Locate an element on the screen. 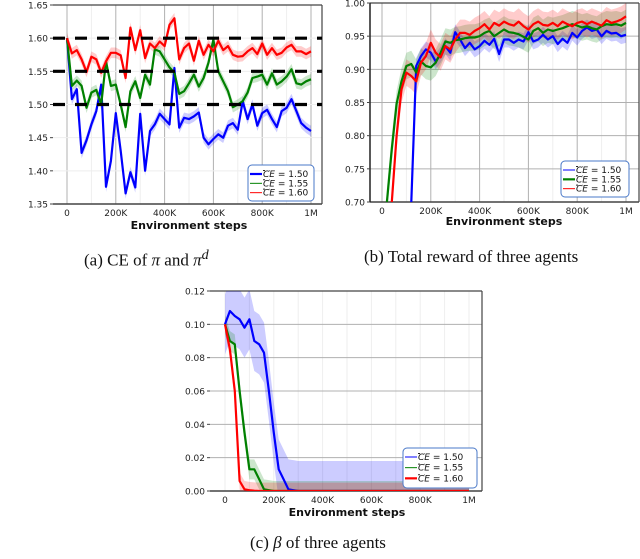  caption-a-sup: d is located at coordinates (205, 255).